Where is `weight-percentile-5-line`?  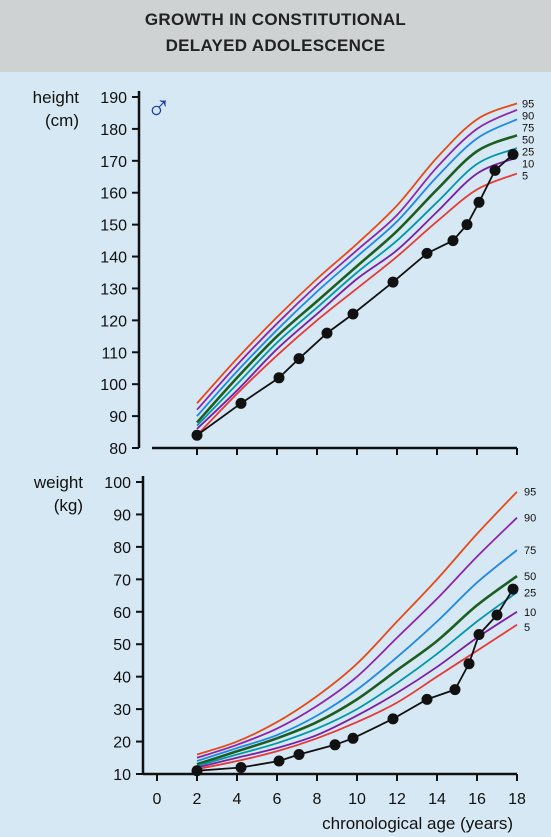
weight-percentile-5-line is located at coordinates (357, 697).